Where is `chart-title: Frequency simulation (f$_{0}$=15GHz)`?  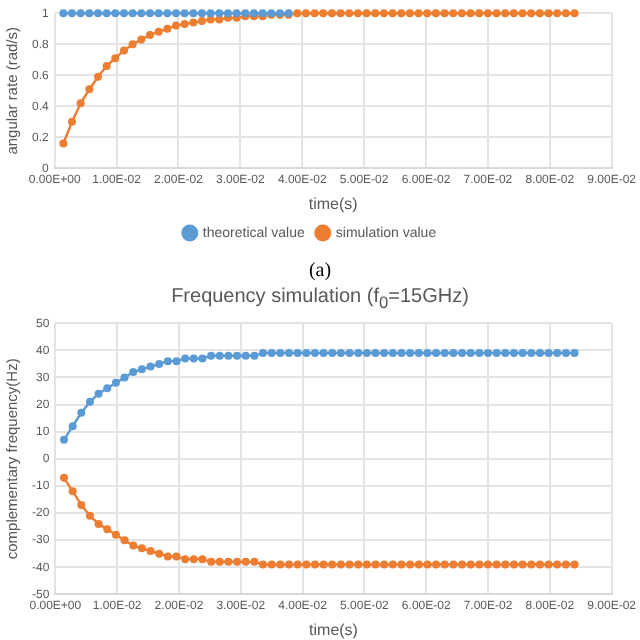
chart-title: Frequency simulation (f$_{0}$=15GHz) is located at coordinates (320, 298).